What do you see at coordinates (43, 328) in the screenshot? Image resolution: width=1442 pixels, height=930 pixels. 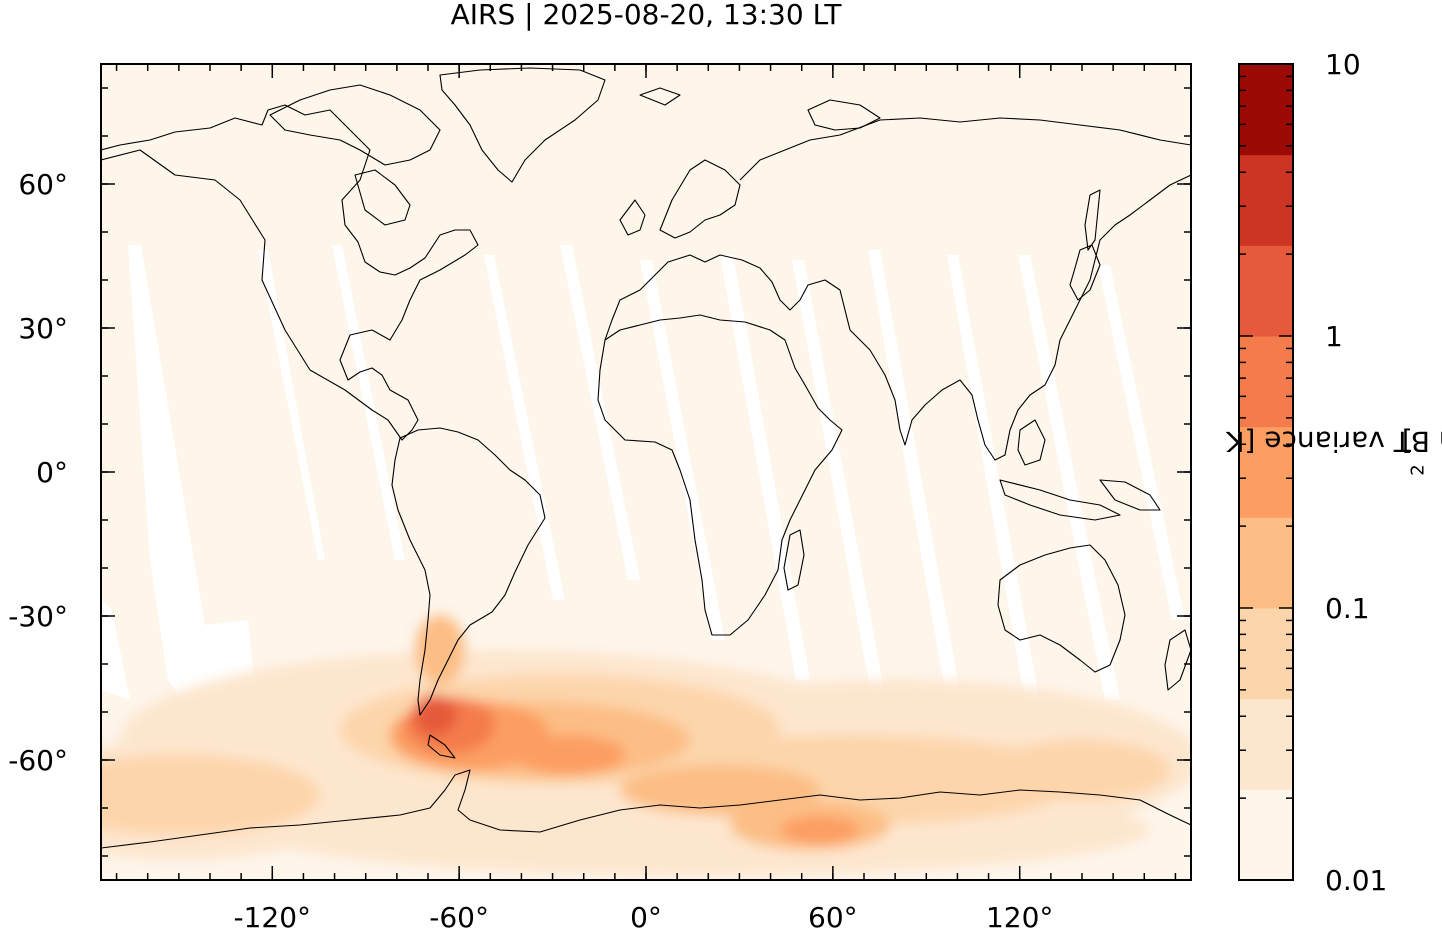 I see `y-tick-label: 30°` at bounding box center [43, 328].